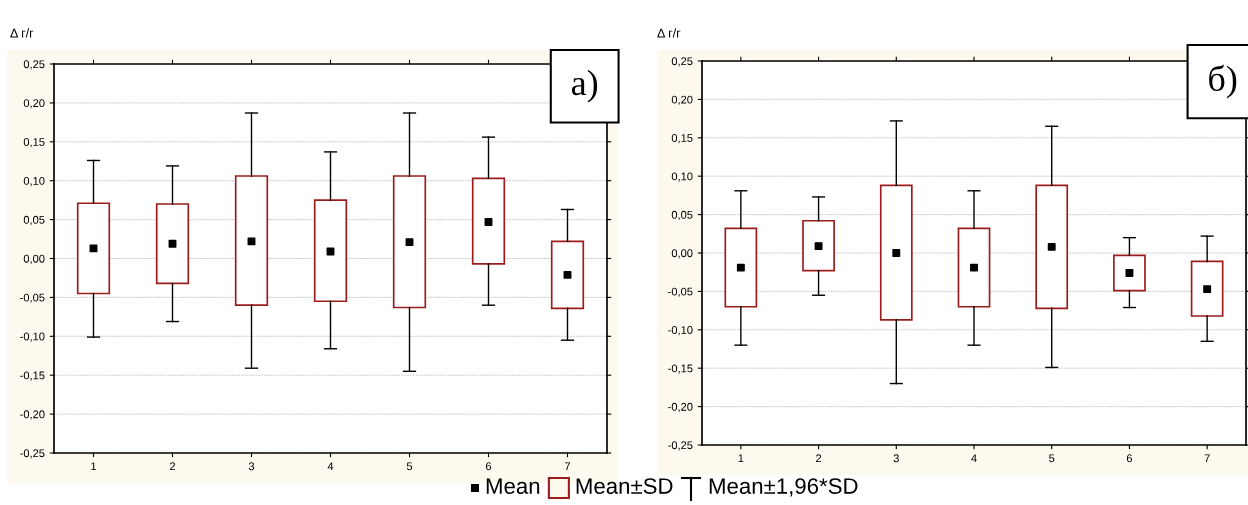 The height and width of the screenshot is (505, 1248). What do you see at coordinates (1223, 81) in the screenshot?
I see `annotation: б)` at bounding box center [1223, 81].